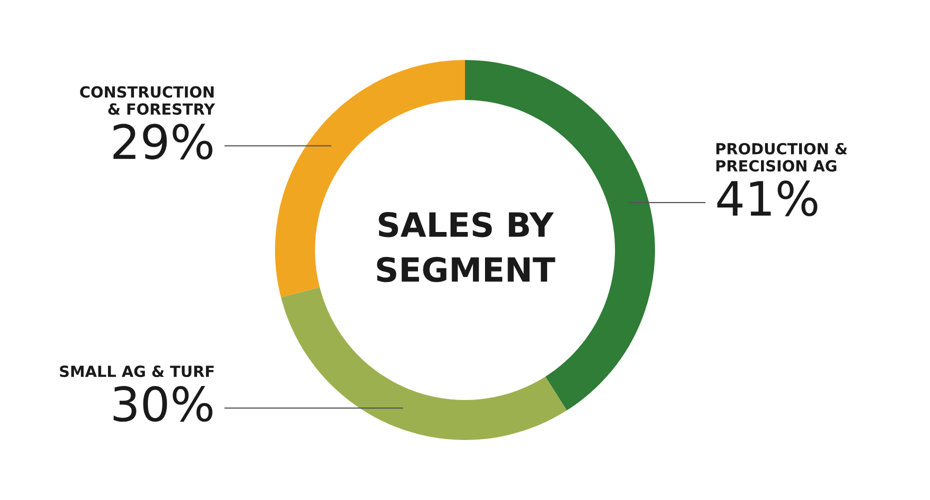  I want to click on data-label: 41%, so click(767, 198).